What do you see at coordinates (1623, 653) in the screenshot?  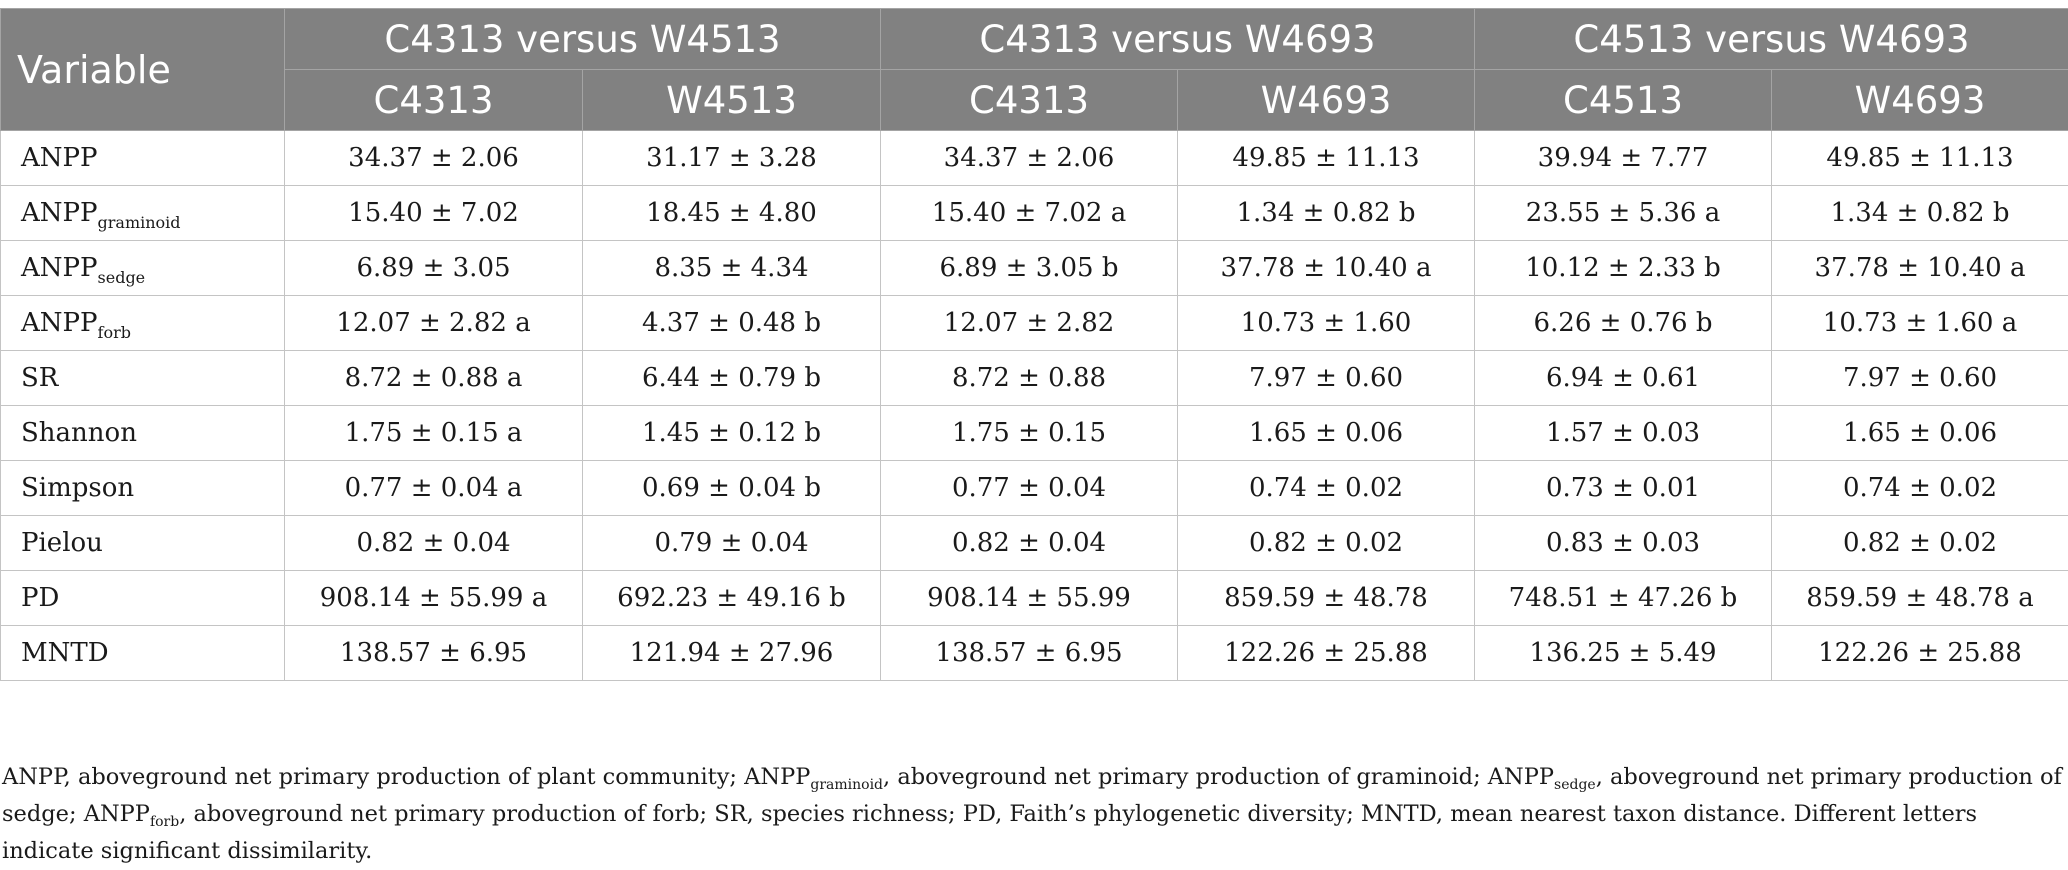 I see `value-cell: 136.25 ± 5.49` at bounding box center [1623, 653].